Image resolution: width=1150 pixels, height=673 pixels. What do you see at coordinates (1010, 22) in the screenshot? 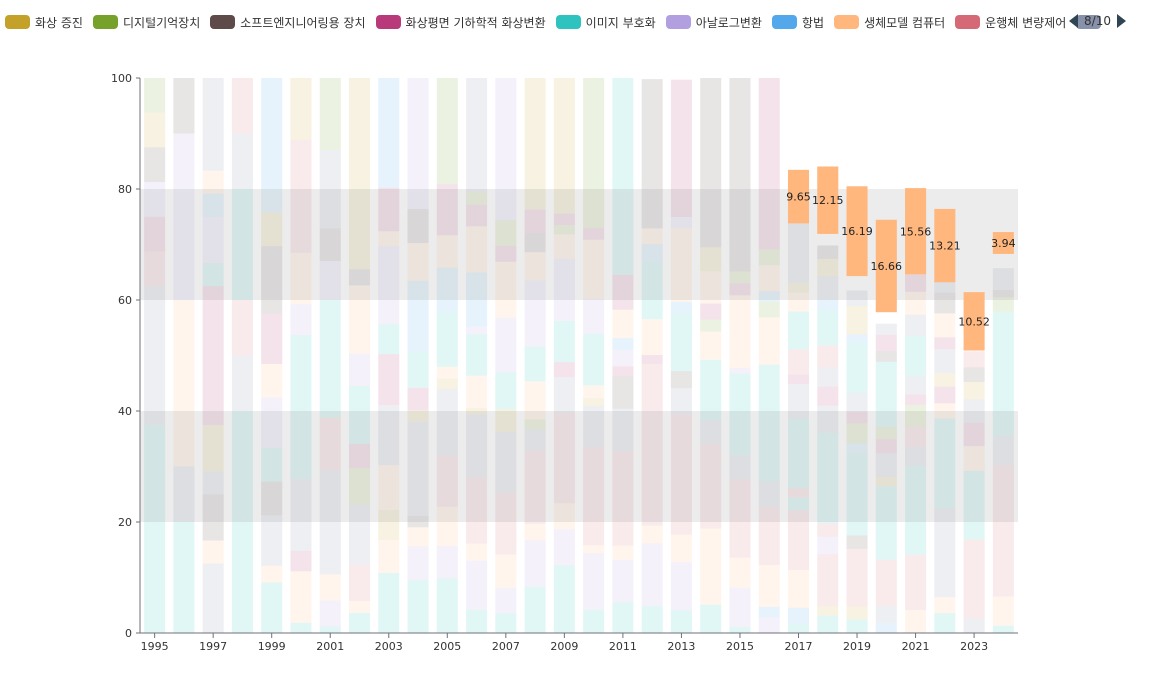
I see `legend-item: 운행체 변량제어` at bounding box center [1010, 22].